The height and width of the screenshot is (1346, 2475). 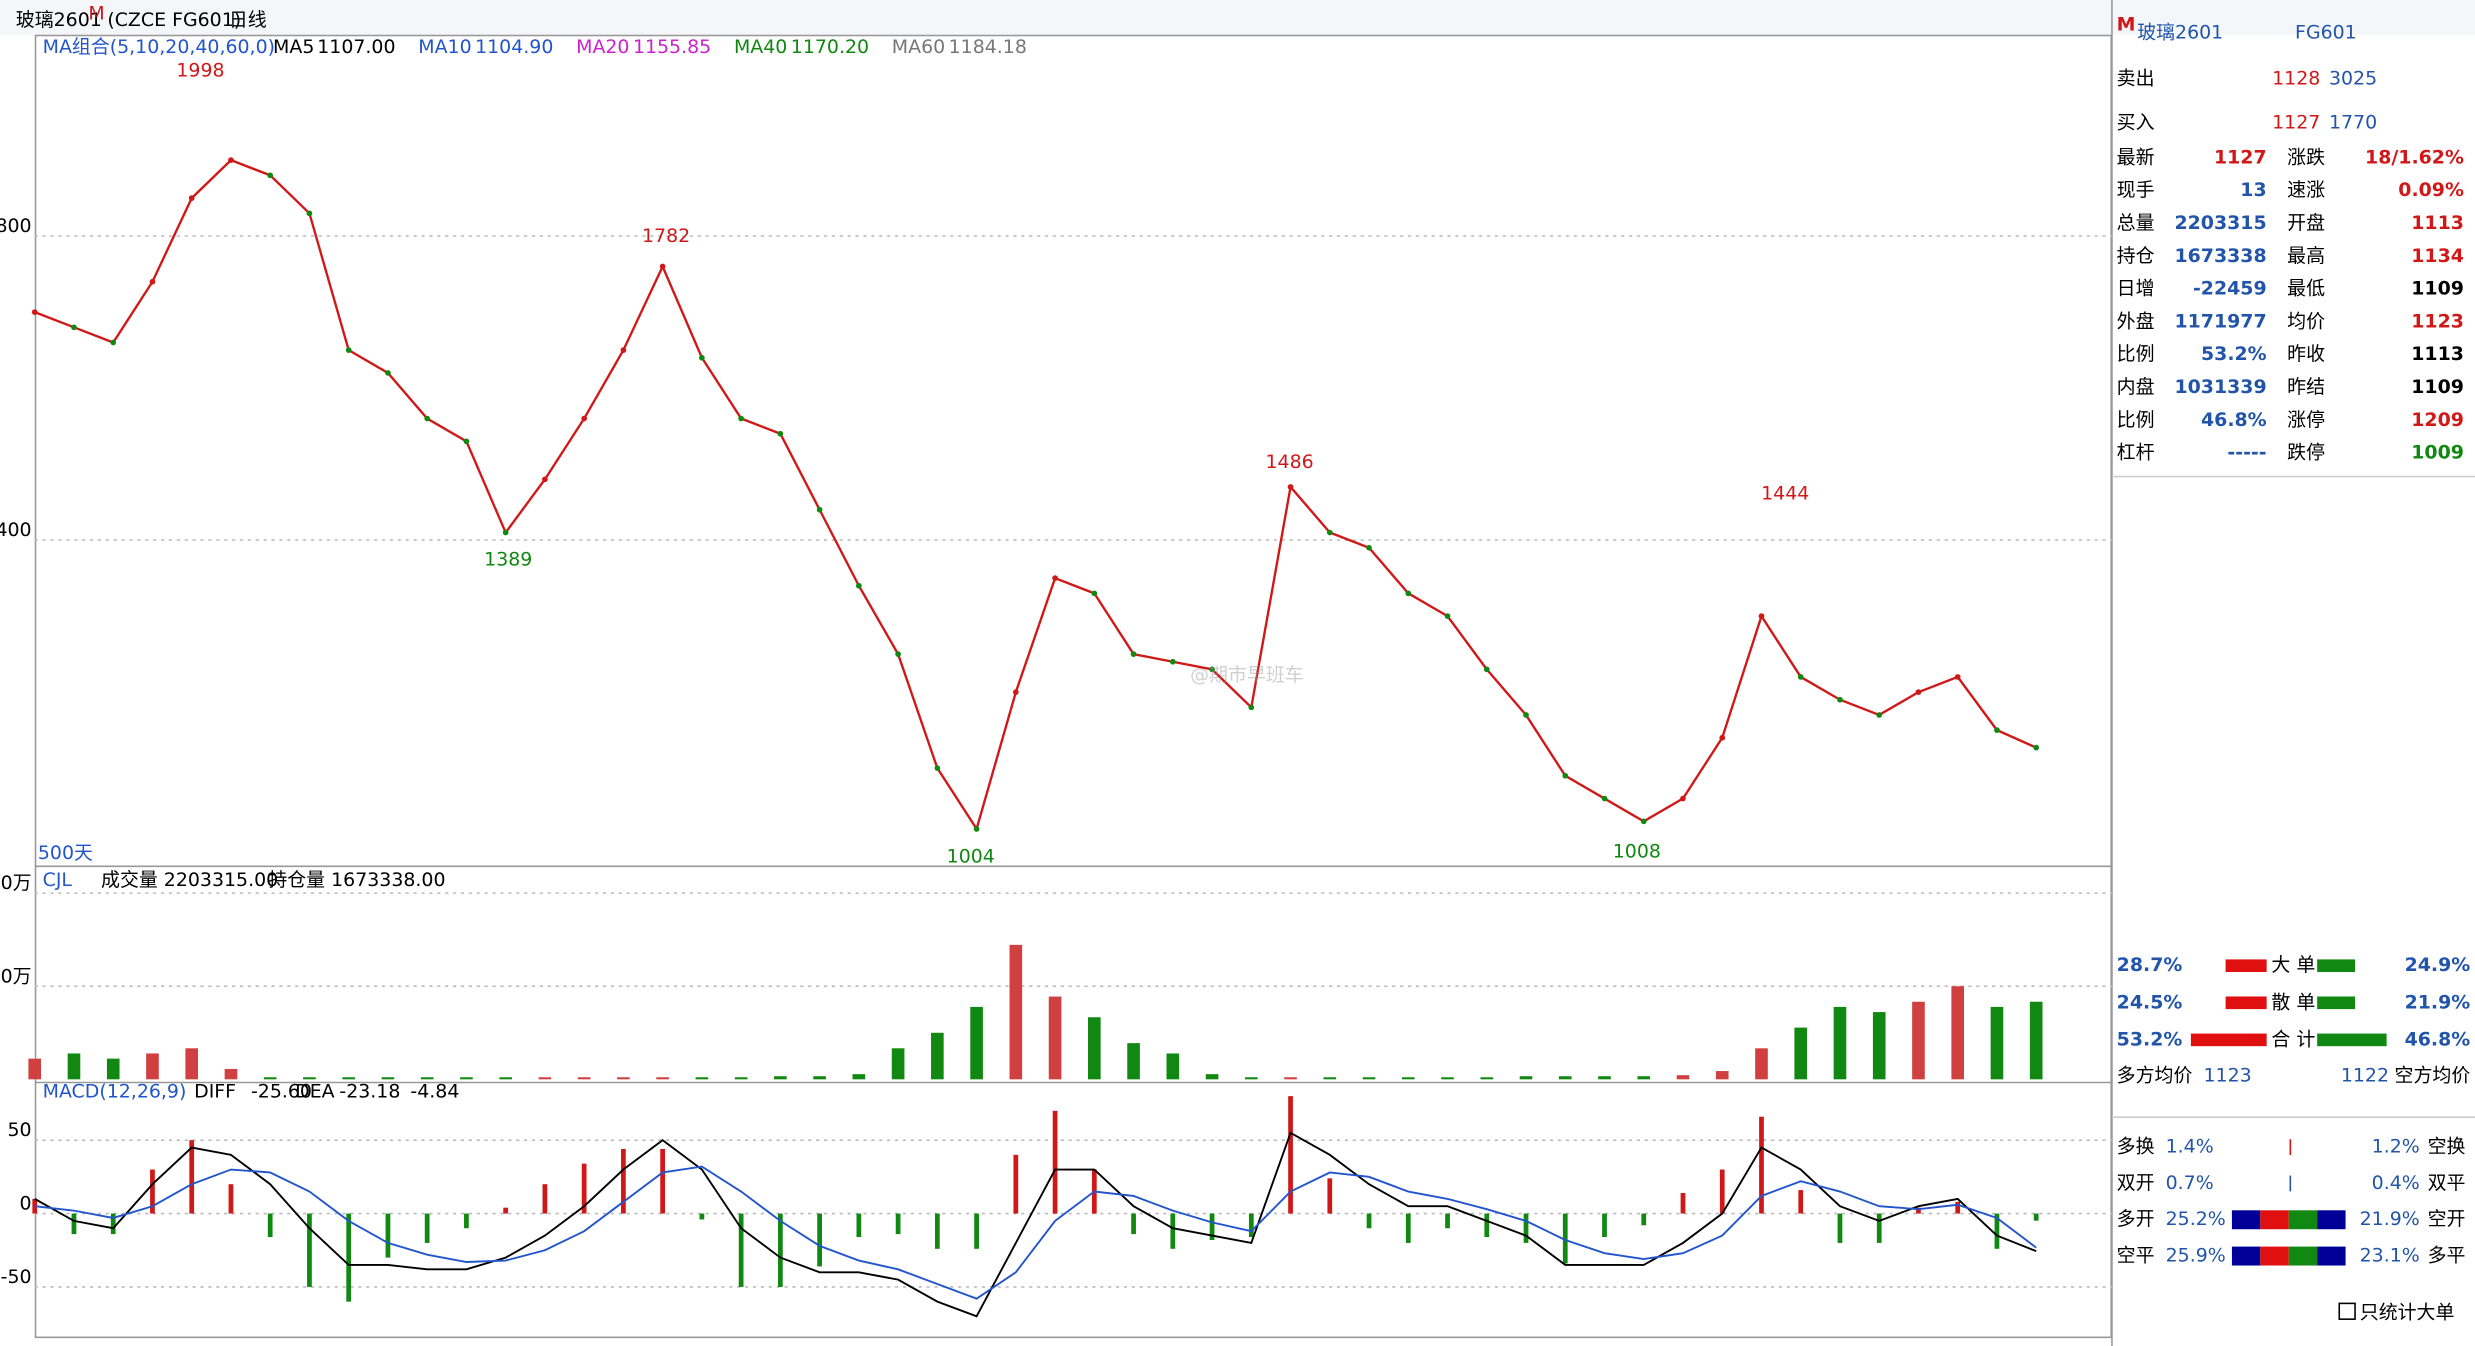 What do you see at coordinates (2365, 1076) in the screenshot?
I see `value: 1122` at bounding box center [2365, 1076].